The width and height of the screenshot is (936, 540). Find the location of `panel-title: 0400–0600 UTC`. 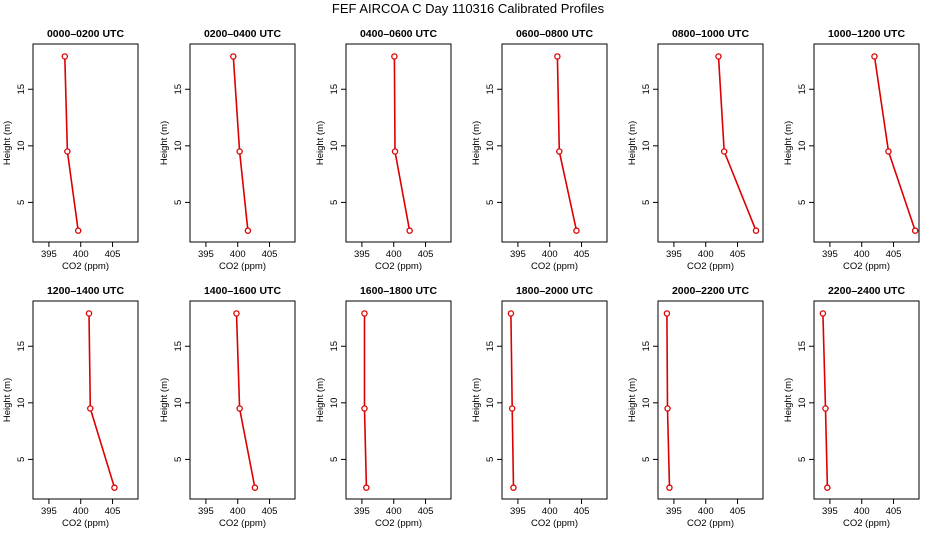

panel-title: 0400–0600 UTC is located at coordinates (398, 34).